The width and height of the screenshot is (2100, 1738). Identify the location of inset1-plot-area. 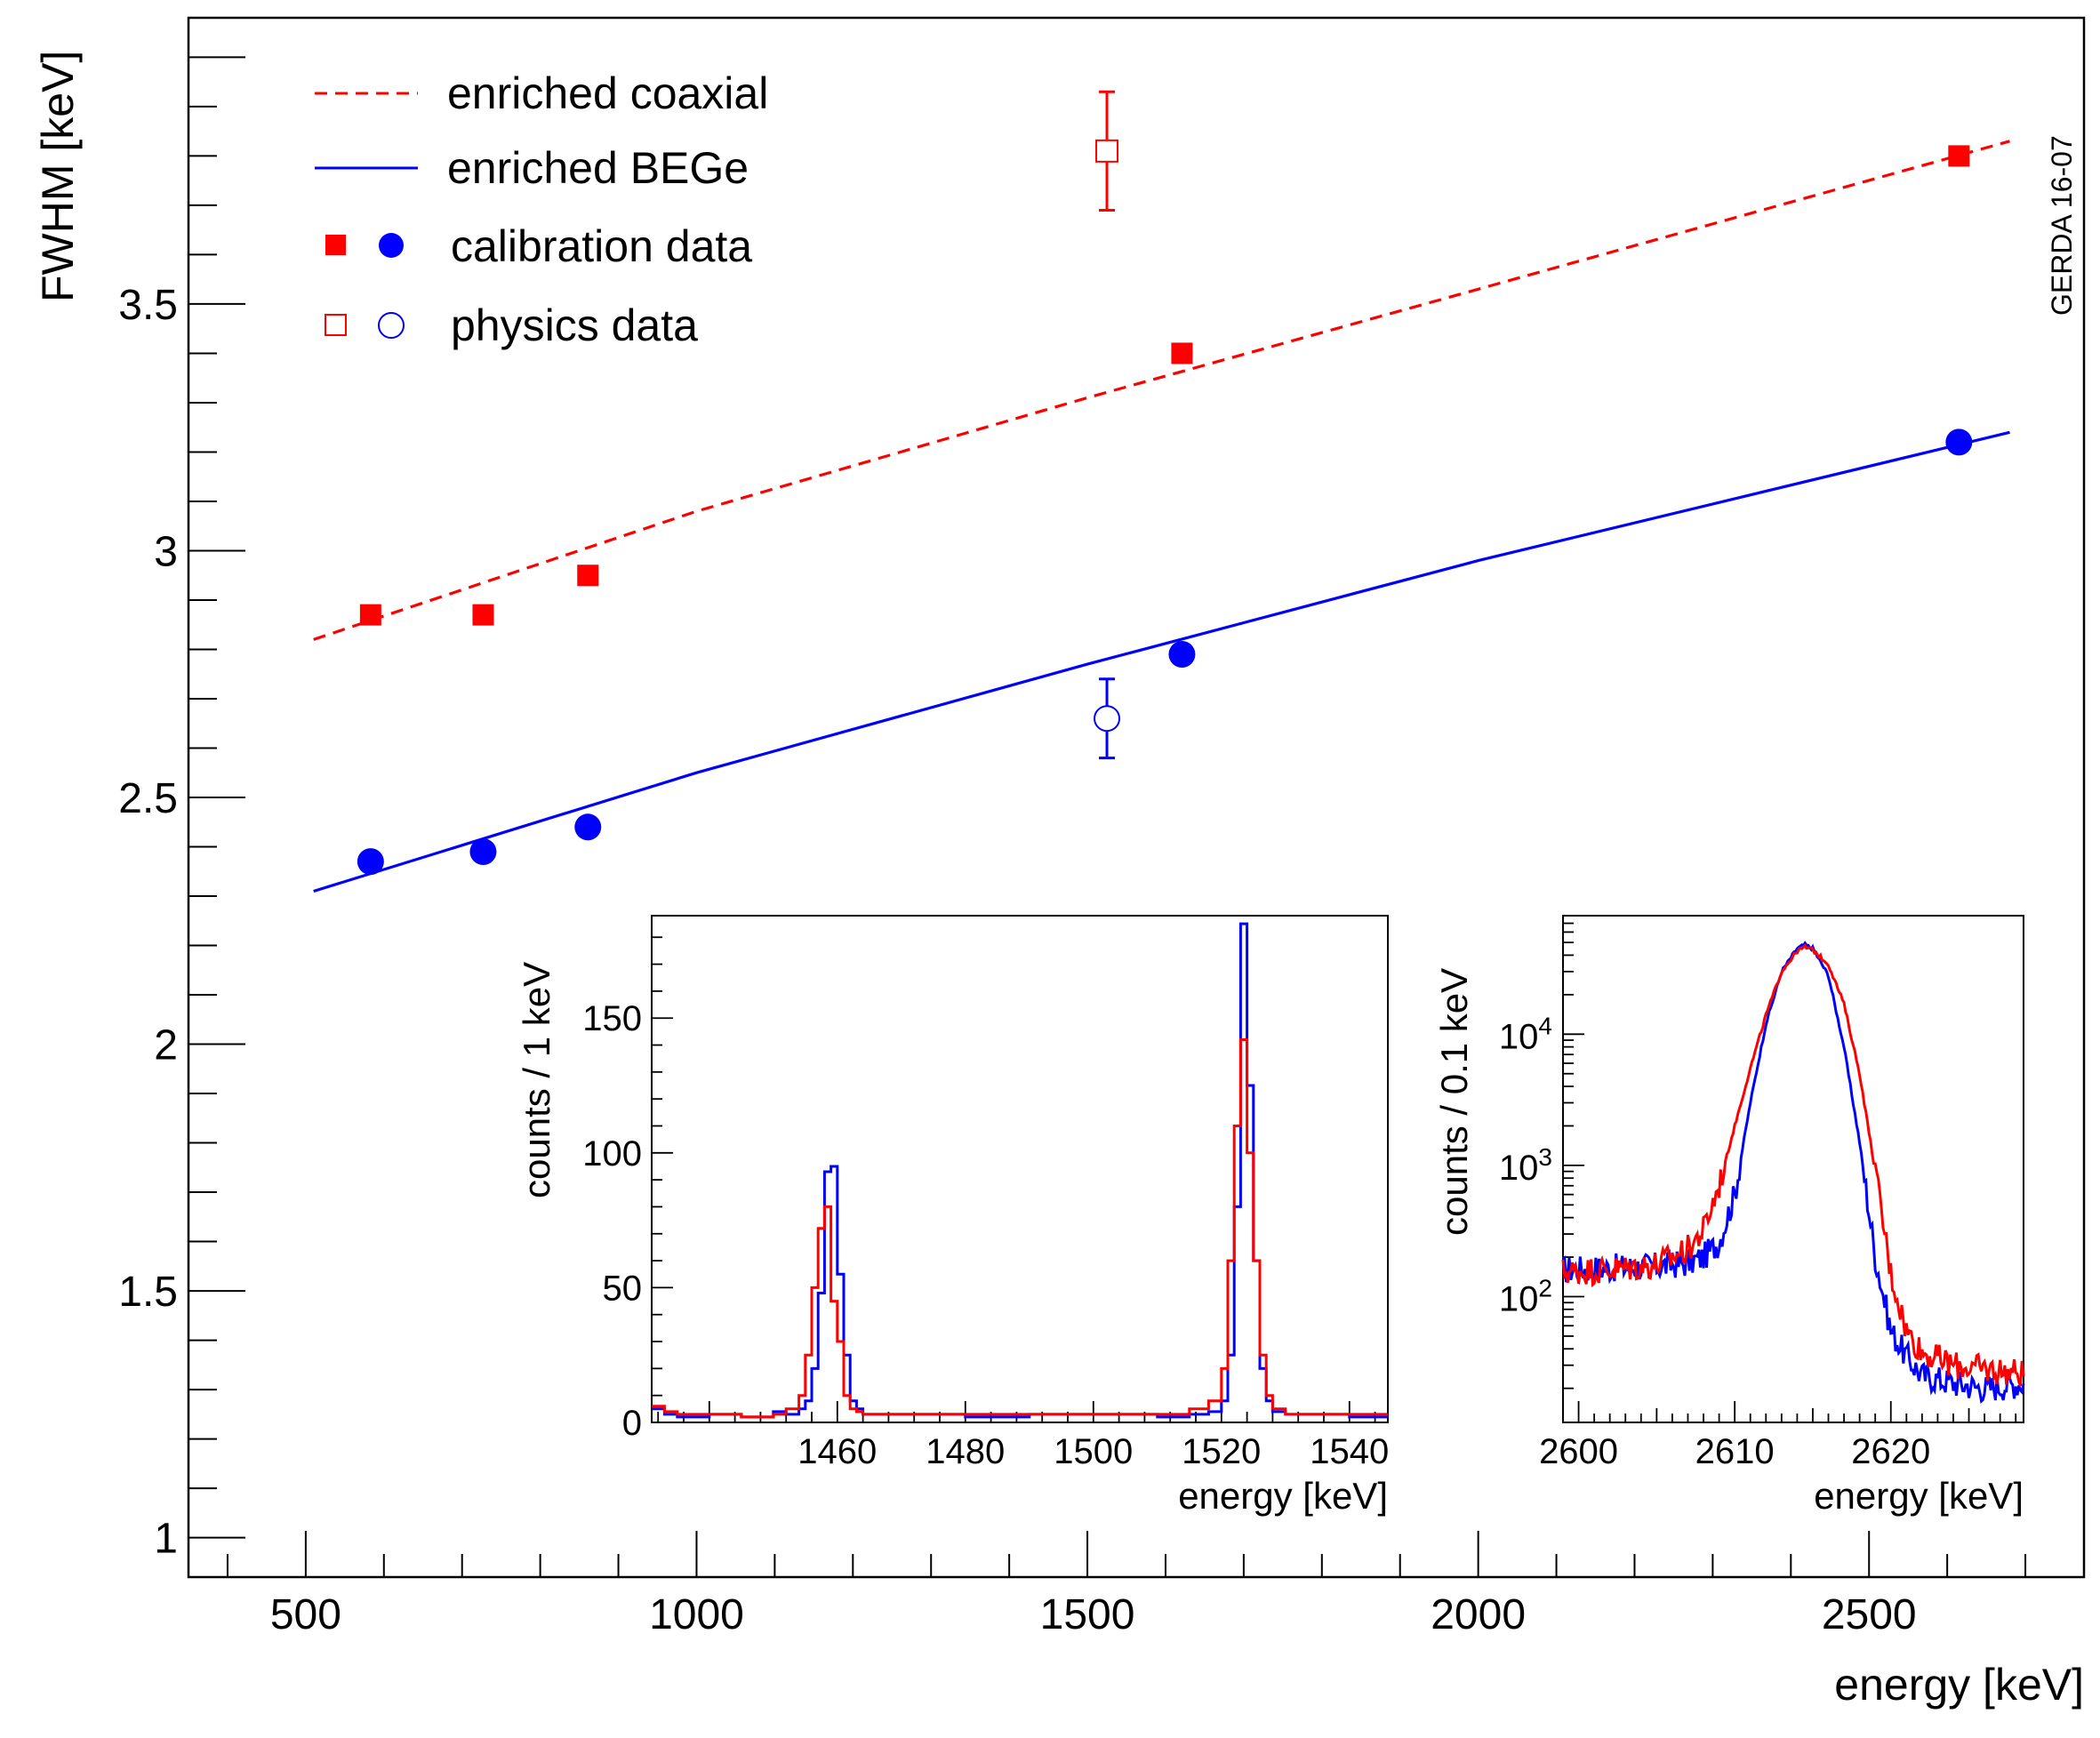
(1020, 1170).